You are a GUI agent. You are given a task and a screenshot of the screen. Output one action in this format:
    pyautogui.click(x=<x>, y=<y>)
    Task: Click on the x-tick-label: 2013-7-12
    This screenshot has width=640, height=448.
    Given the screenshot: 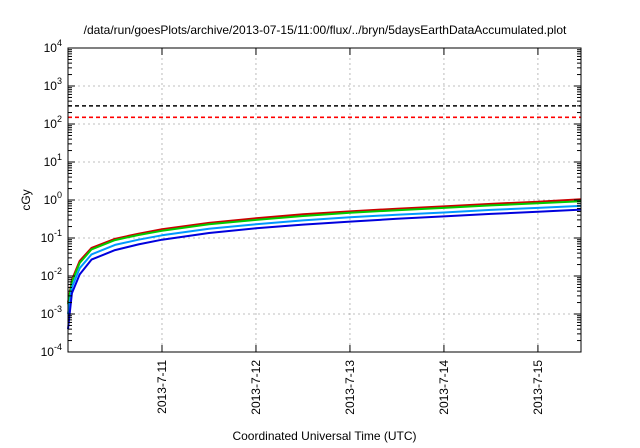 What is the action you would take?
    pyautogui.click(x=256, y=387)
    